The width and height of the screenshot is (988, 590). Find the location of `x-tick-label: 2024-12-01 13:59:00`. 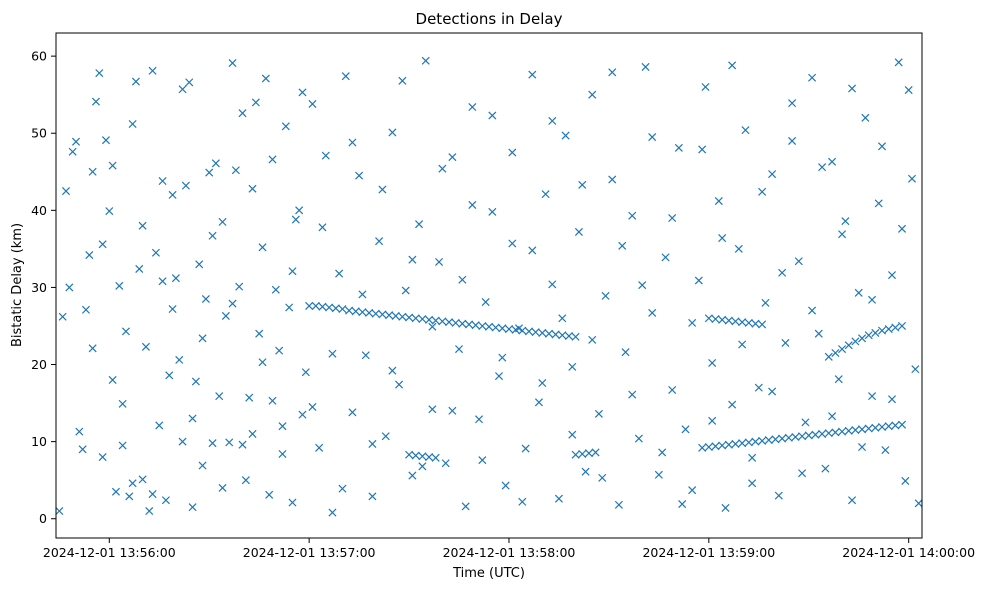

x-tick-label: 2024-12-01 13:59:00 is located at coordinates (708, 552).